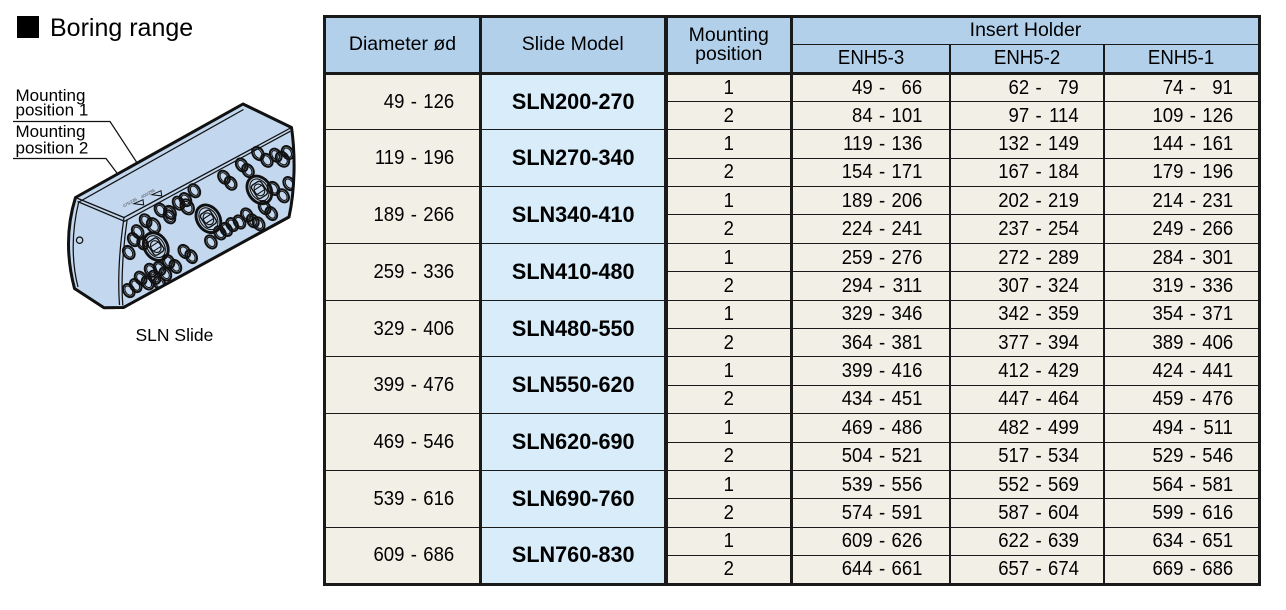 This screenshot has height=610, width=1286. Describe the element at coordinates (52, 110) in the screenshot. I see `svg-text: position 1` at that location.